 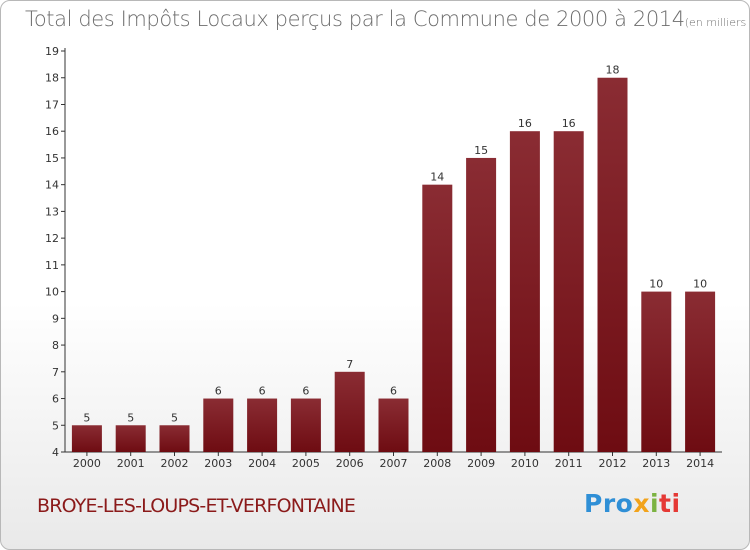 I want to click on y-tick-label: 17, so click(x=52, y=104).